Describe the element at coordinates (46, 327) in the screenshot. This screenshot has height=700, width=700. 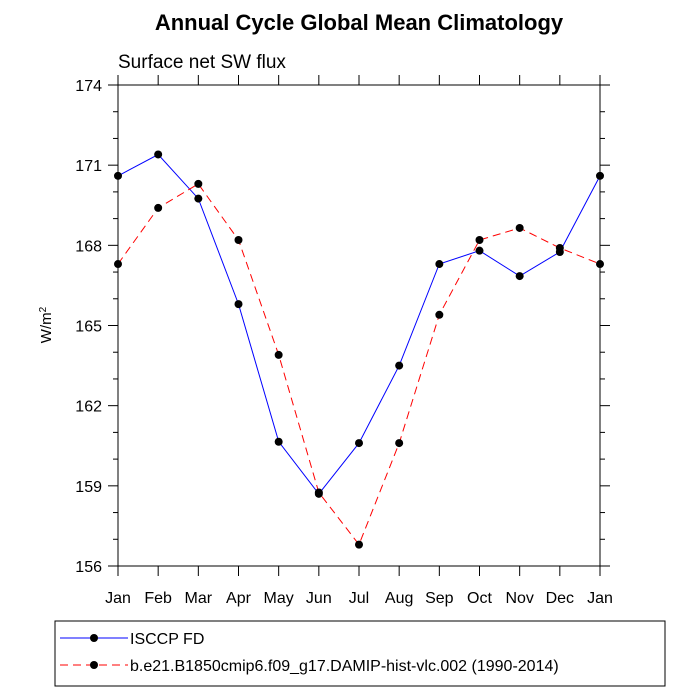
I see `y-axis-label-main: W/m` at that location.